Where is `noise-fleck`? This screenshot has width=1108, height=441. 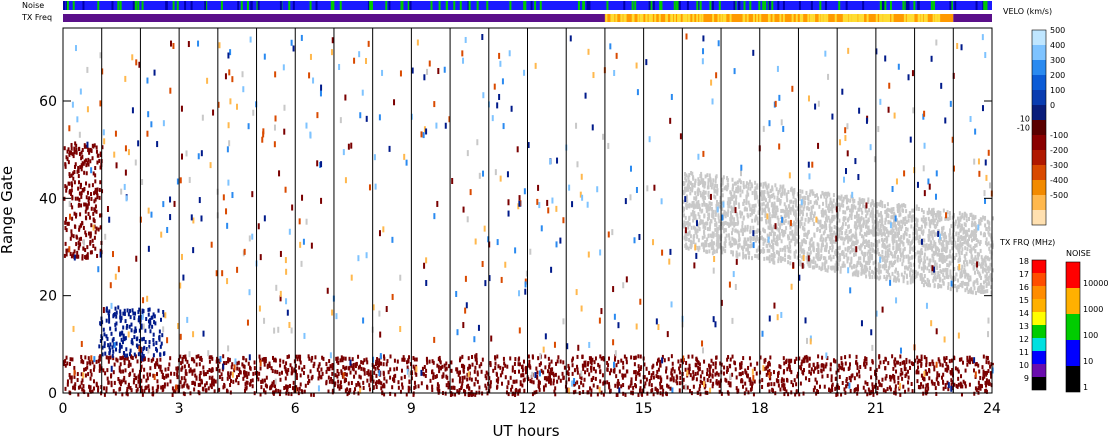
noise-fleck is located at coordinates (251, 5).